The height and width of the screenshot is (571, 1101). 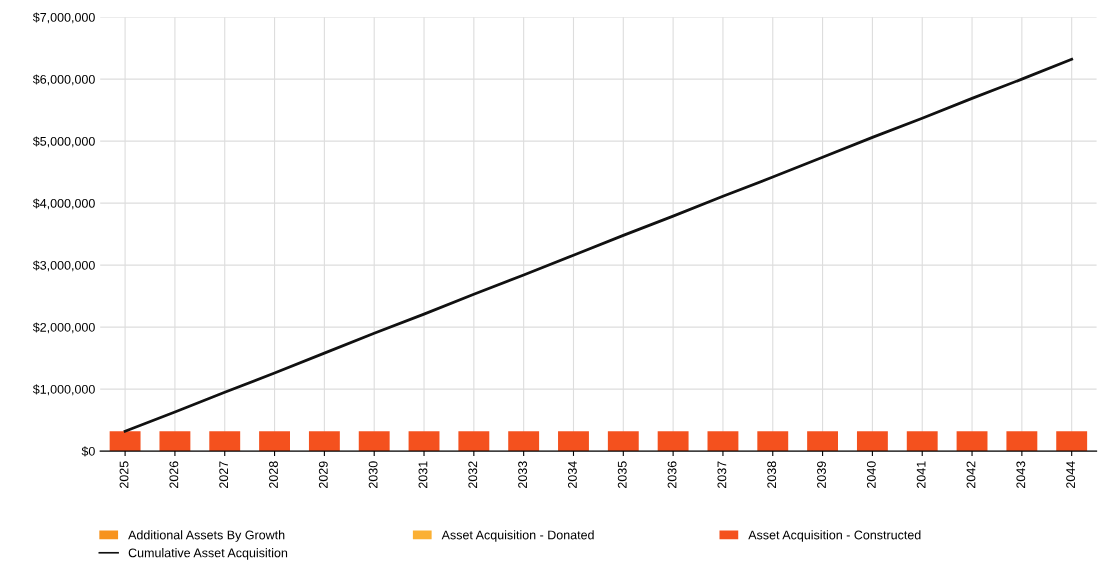 I want to click on y-tick-label: $3,000,000, so click(x=63, y=266).